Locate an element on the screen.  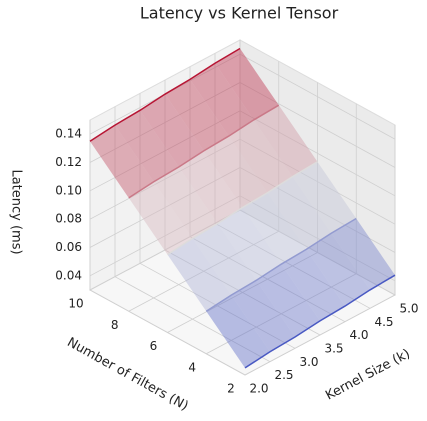
z-tick-label: 0.14 is located at coordinates (68, 134).